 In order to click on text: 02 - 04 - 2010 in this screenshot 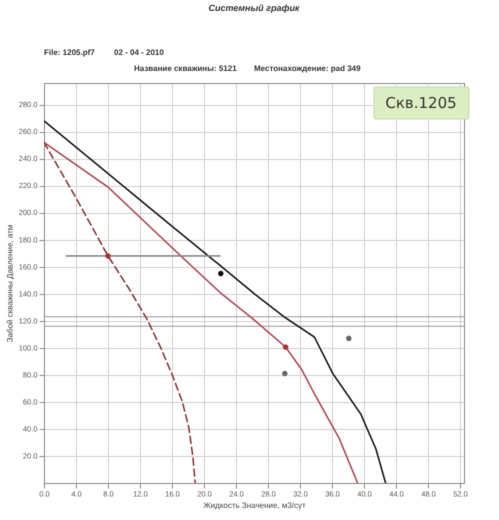, I will do `click(139, 52)`.